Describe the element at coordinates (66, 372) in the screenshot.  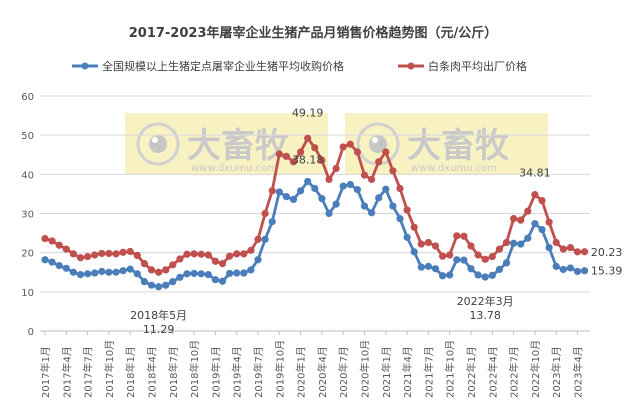
I see `x-tick-label: 2017年4月` at that location.